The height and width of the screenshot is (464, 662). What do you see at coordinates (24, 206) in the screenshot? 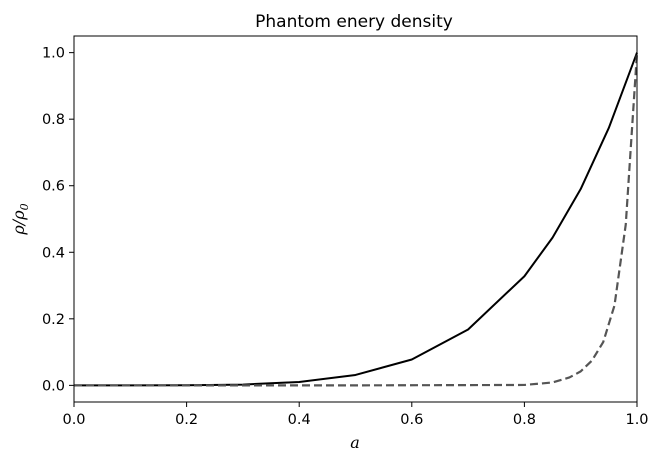
I see `y-axis-label-subscript: 0` at bounding box center [24, 206].